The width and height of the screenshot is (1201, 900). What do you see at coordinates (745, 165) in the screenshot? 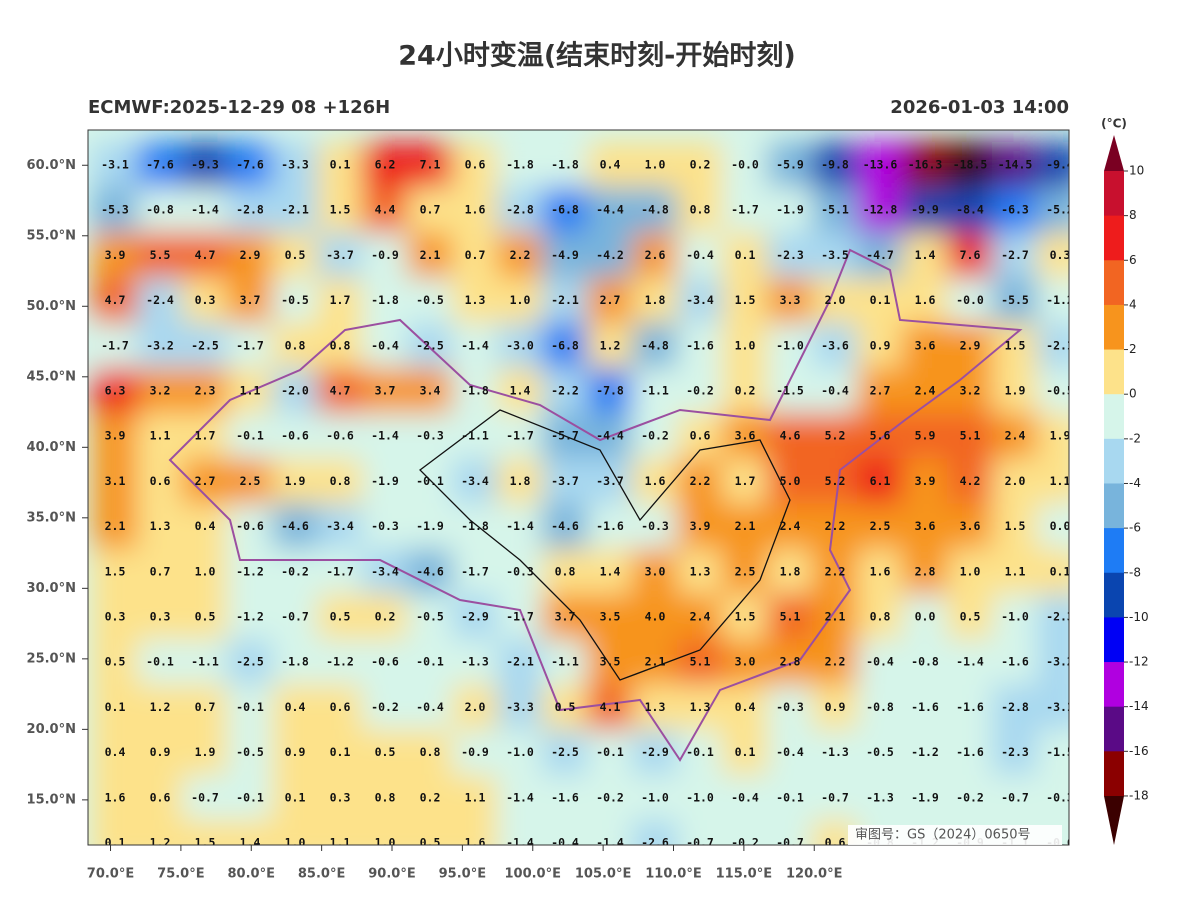
I see `value-label: -0.0` at bounding box center [745, 165].